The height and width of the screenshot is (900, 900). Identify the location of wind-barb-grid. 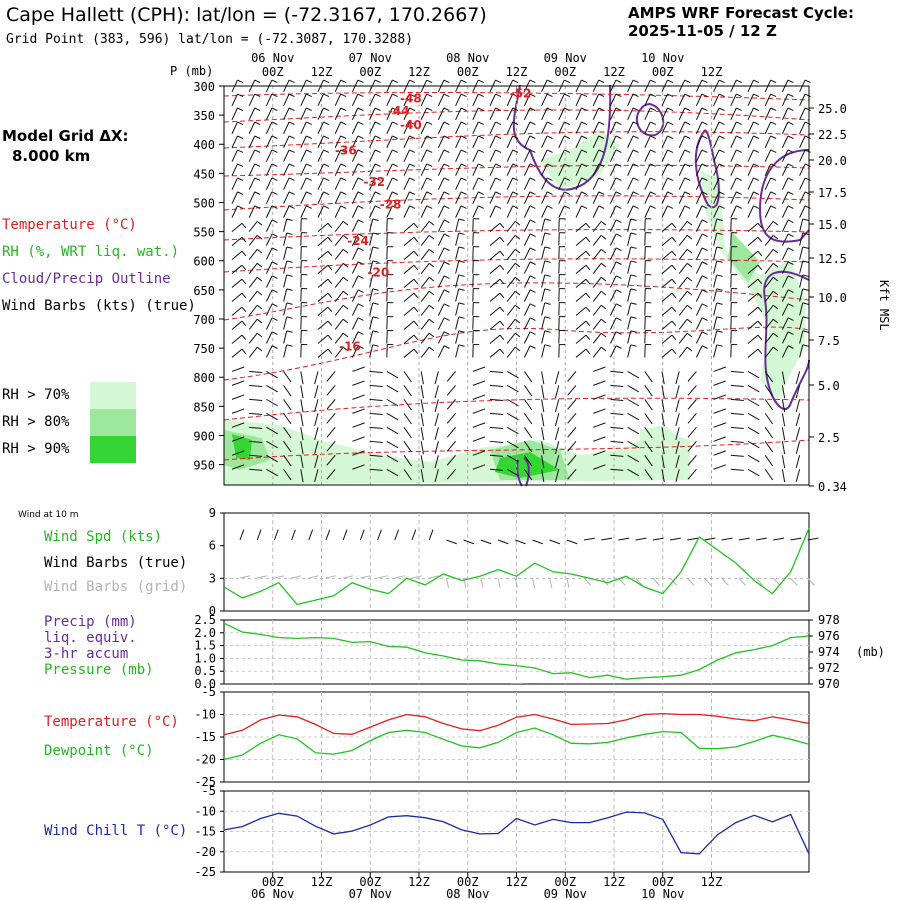
(533, 582).